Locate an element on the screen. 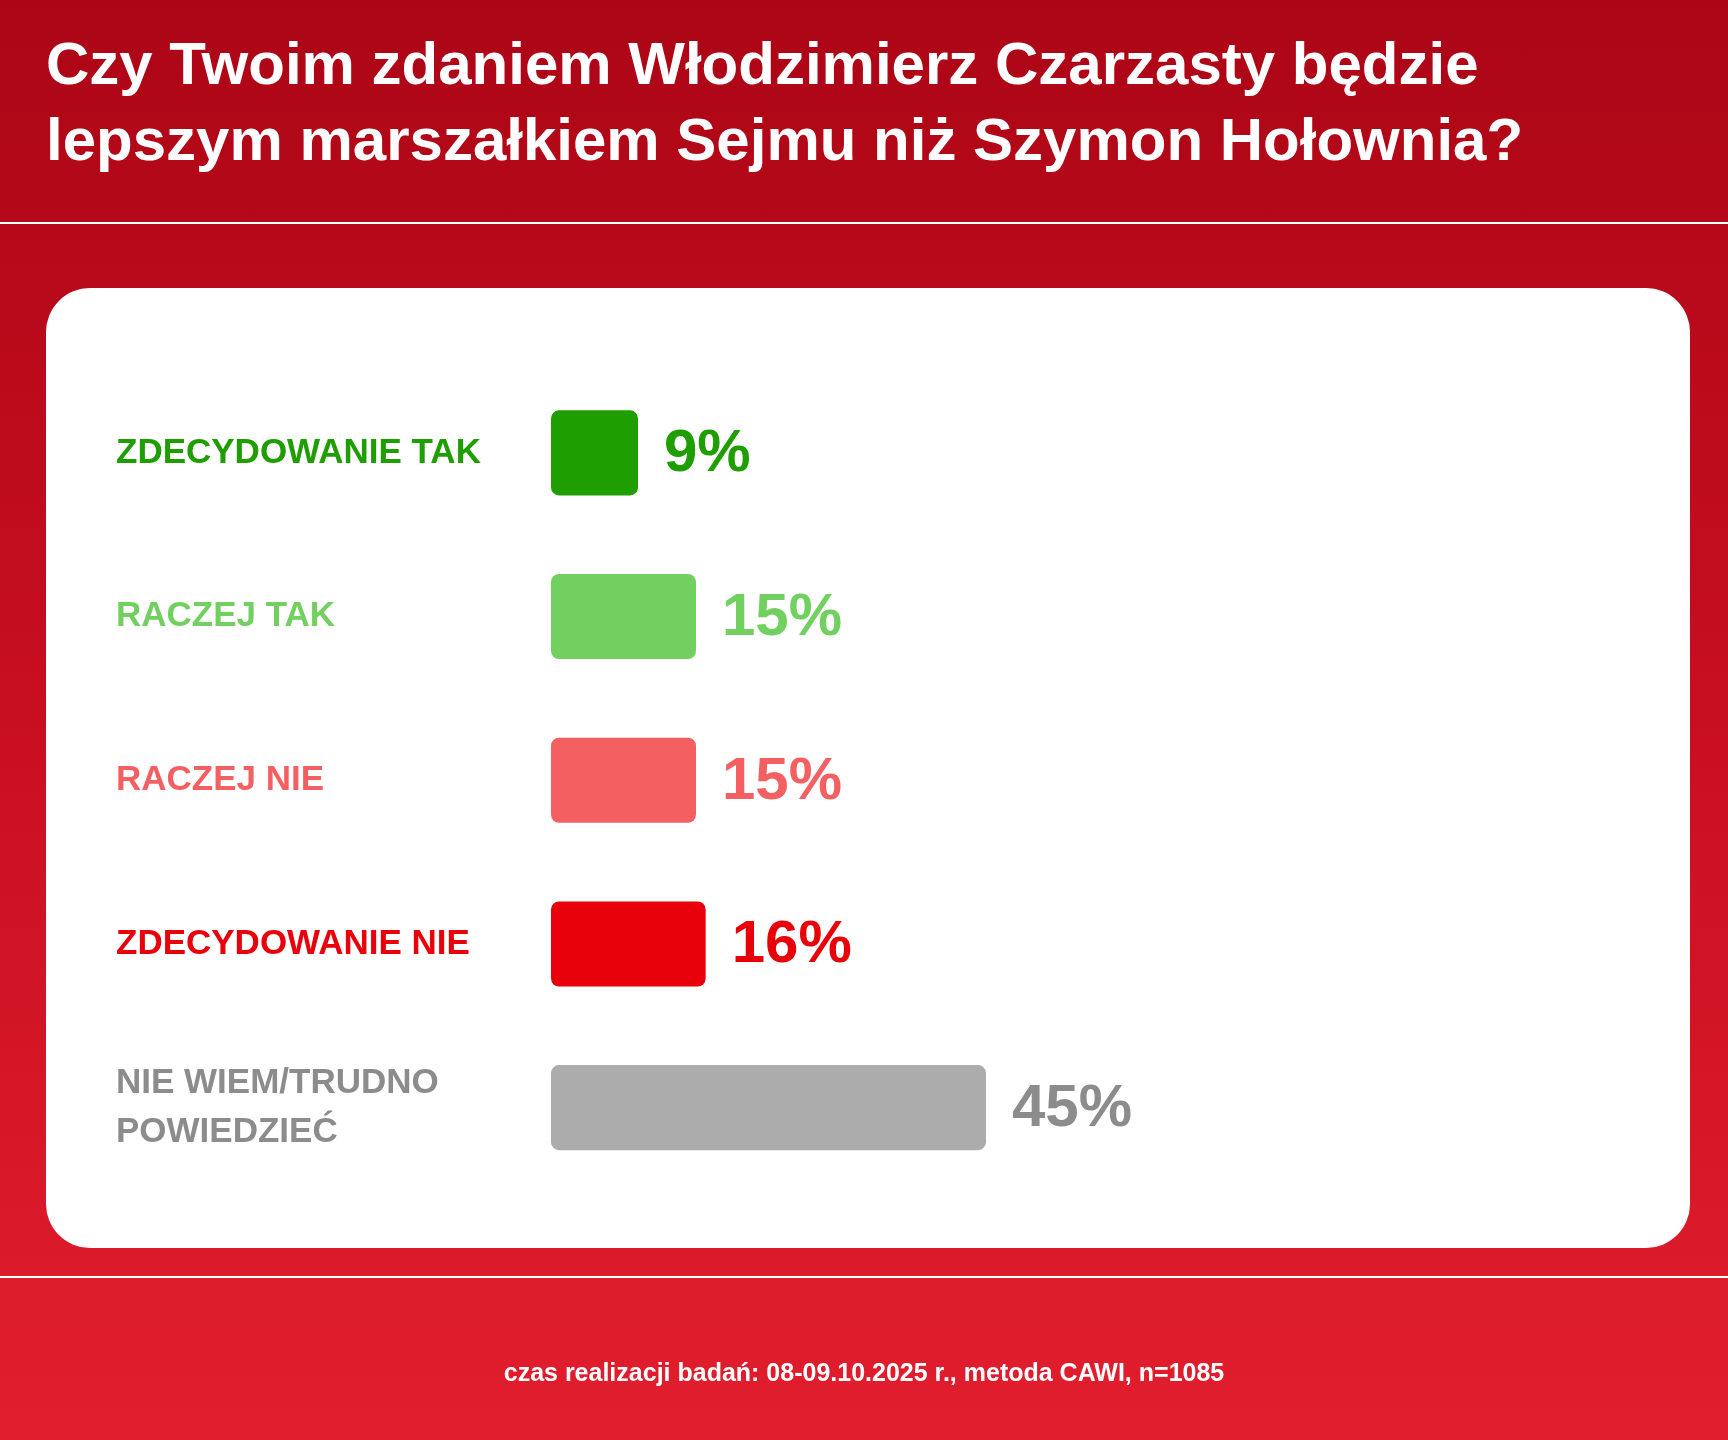 This screenshot has width=1728, height=1440. y-tick-label: ZDECYDOWANIE NIE is located at coordinates (293, 941).